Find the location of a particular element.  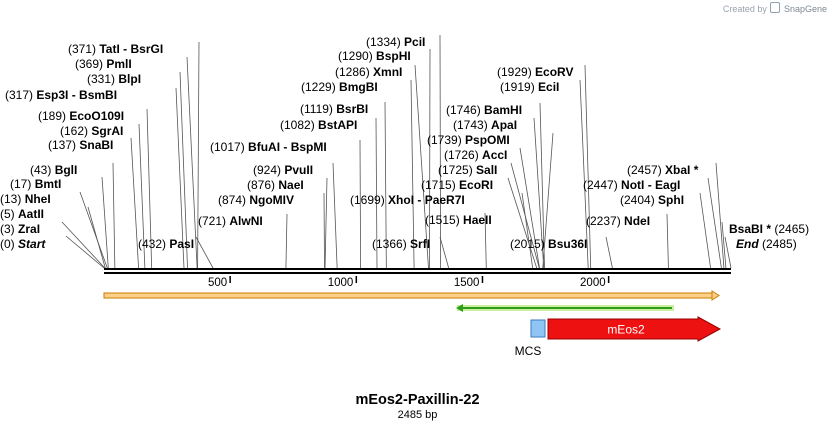

restriction-site-label: (1229) BmgBI is located at coordinates (339, 87).